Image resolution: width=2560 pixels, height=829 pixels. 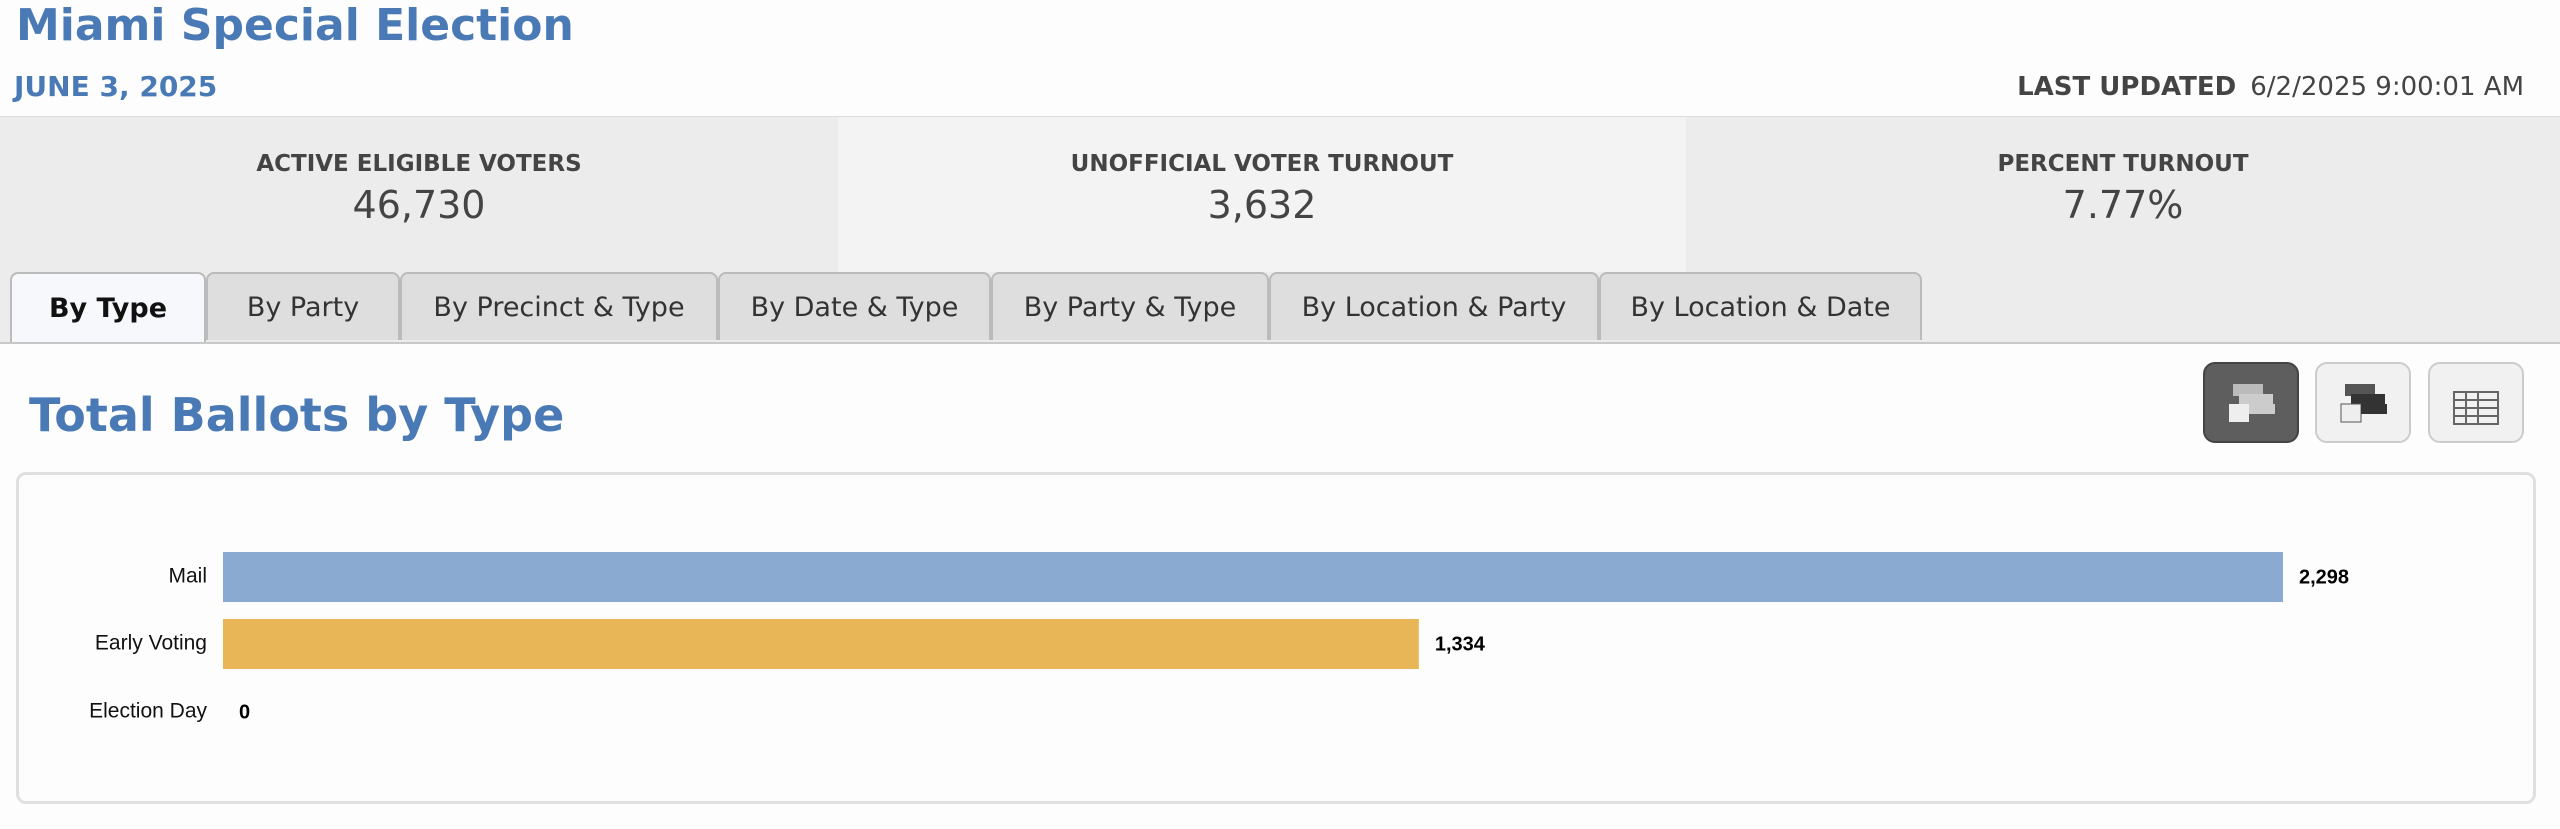 What do you see at coordinates (2387, 87) in the screenshot?
I see `last-updated-value: 6/2/2025 9:00:01 AM` at bounding box center [2387, 87].